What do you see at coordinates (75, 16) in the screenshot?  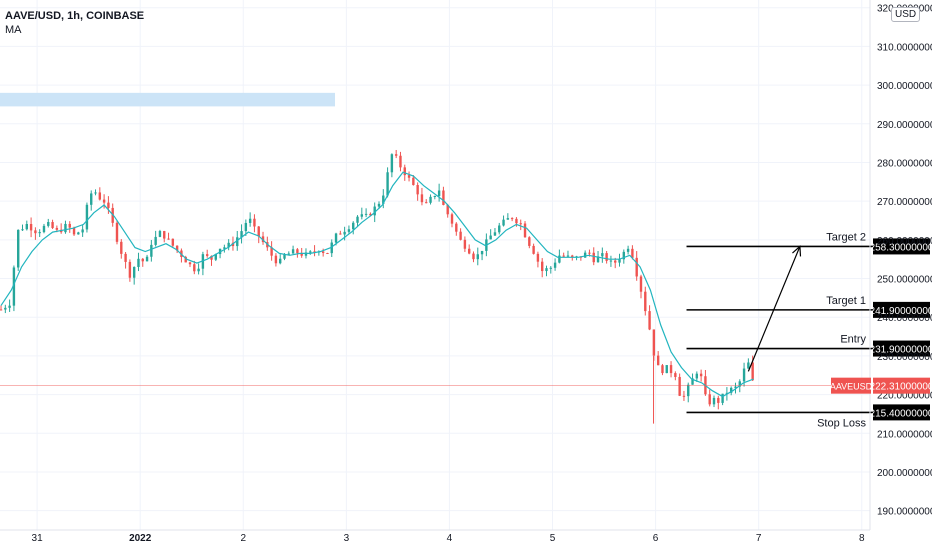 I see `symbol-title: AAVE/USD, 1h, COINBASE` at bounding box center [75, 16].